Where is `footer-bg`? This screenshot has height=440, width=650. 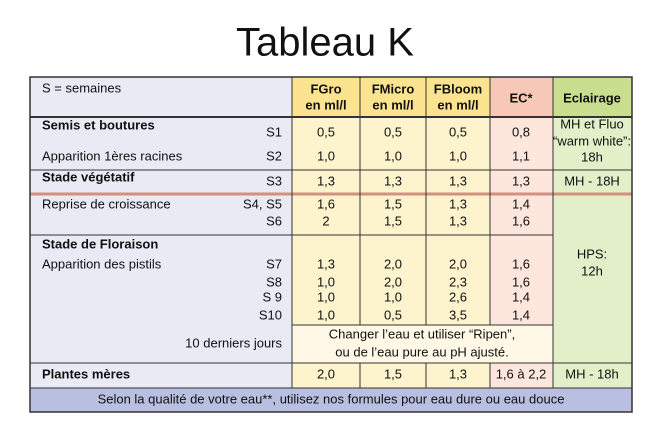 footer-bg is located at coordinates (331, 400).